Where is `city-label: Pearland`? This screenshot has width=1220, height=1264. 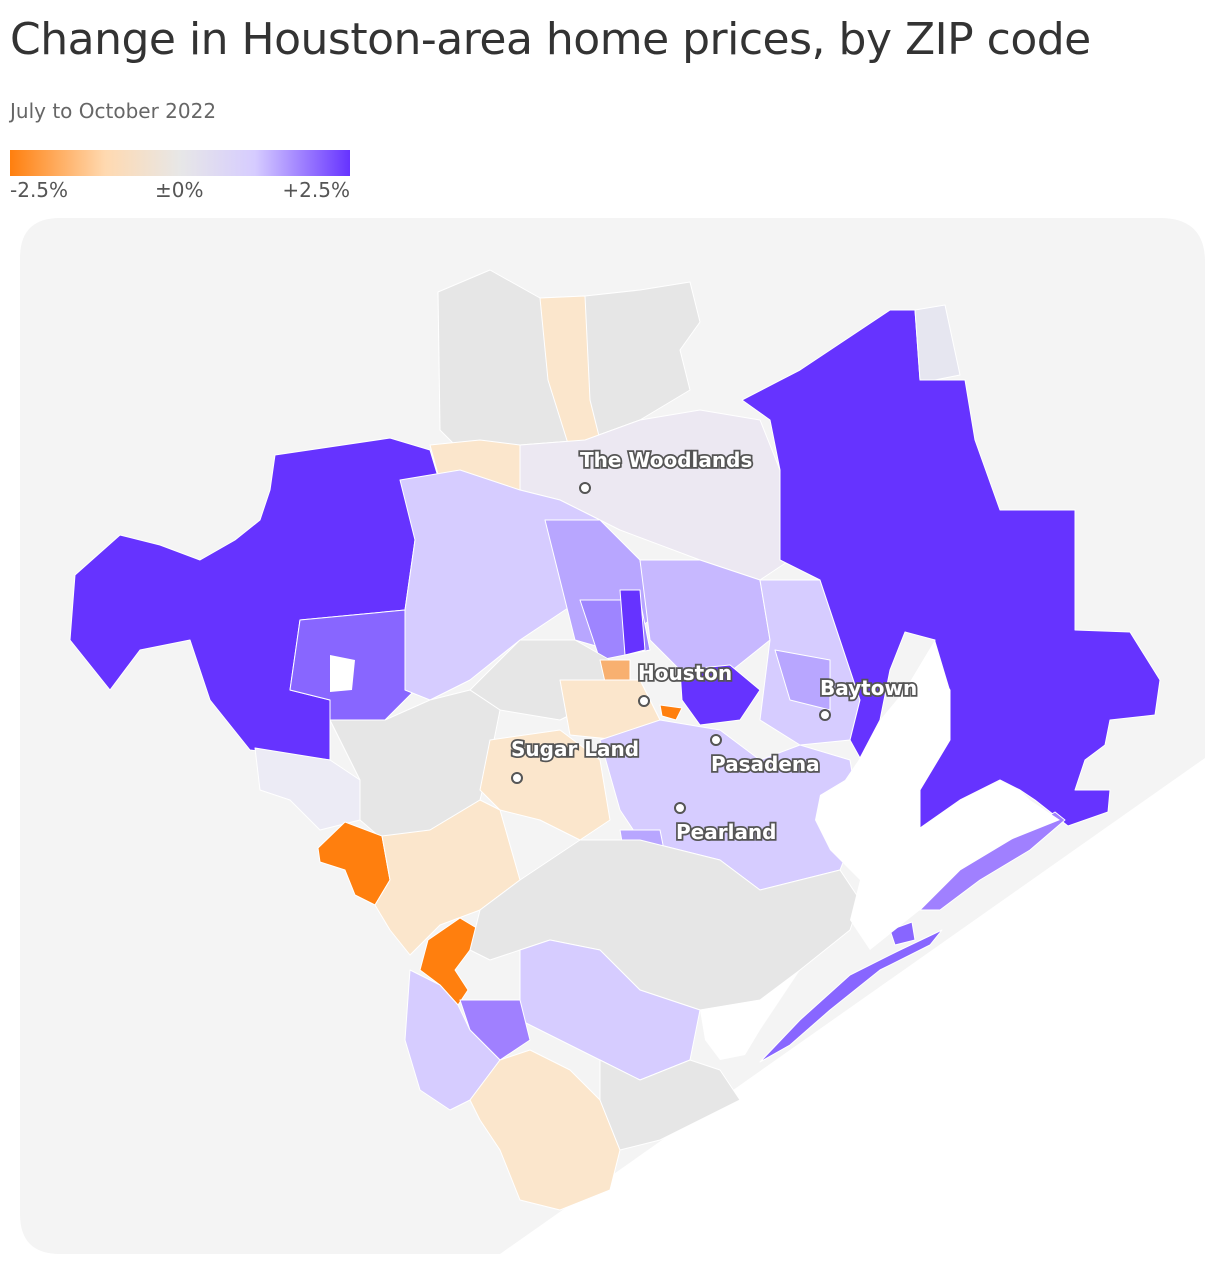 city-label: Pearland is located at coordinates (726, 832).